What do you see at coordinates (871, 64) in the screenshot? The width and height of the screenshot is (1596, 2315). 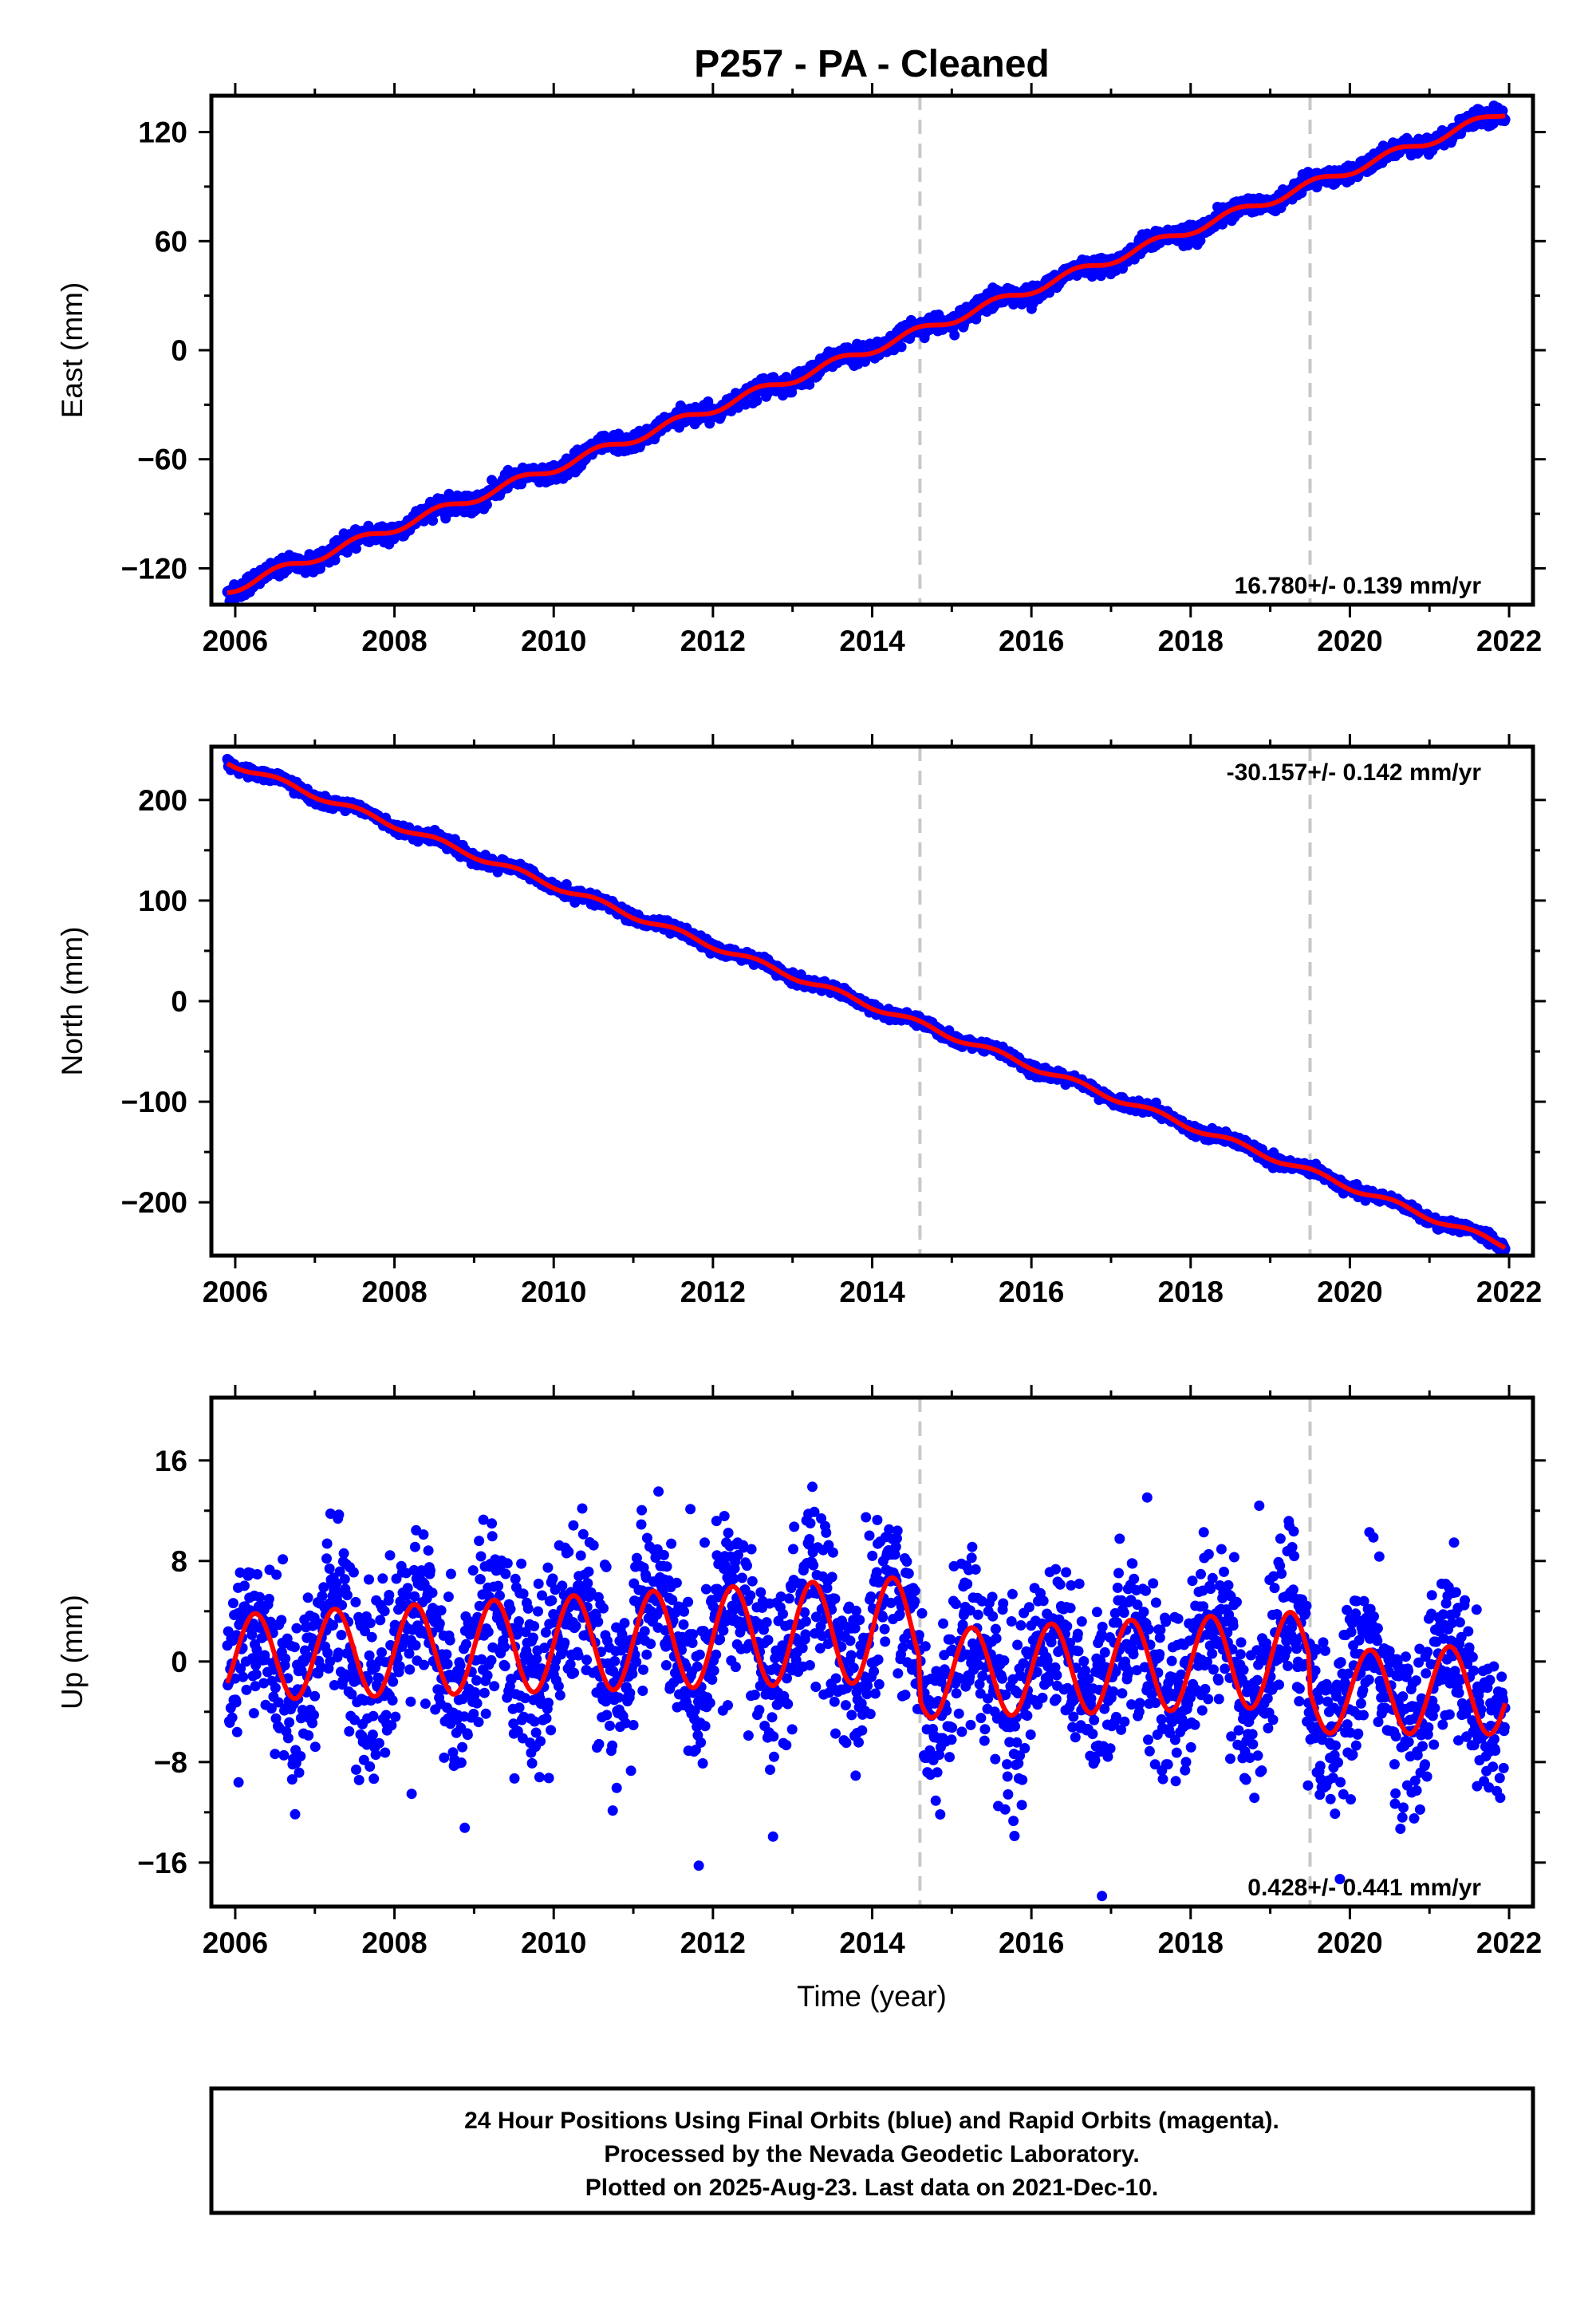 I see `figure-title: P257 - PA - Cleaned` at bounding box center [871, 64].